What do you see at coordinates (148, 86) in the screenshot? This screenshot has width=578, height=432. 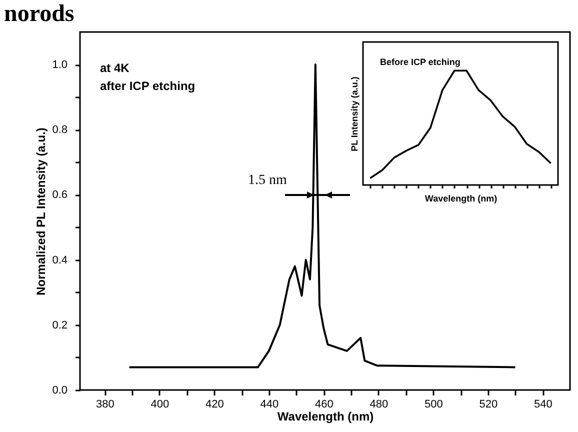 I see `annotation: after ICP etching` at bounding box center [148, 86].